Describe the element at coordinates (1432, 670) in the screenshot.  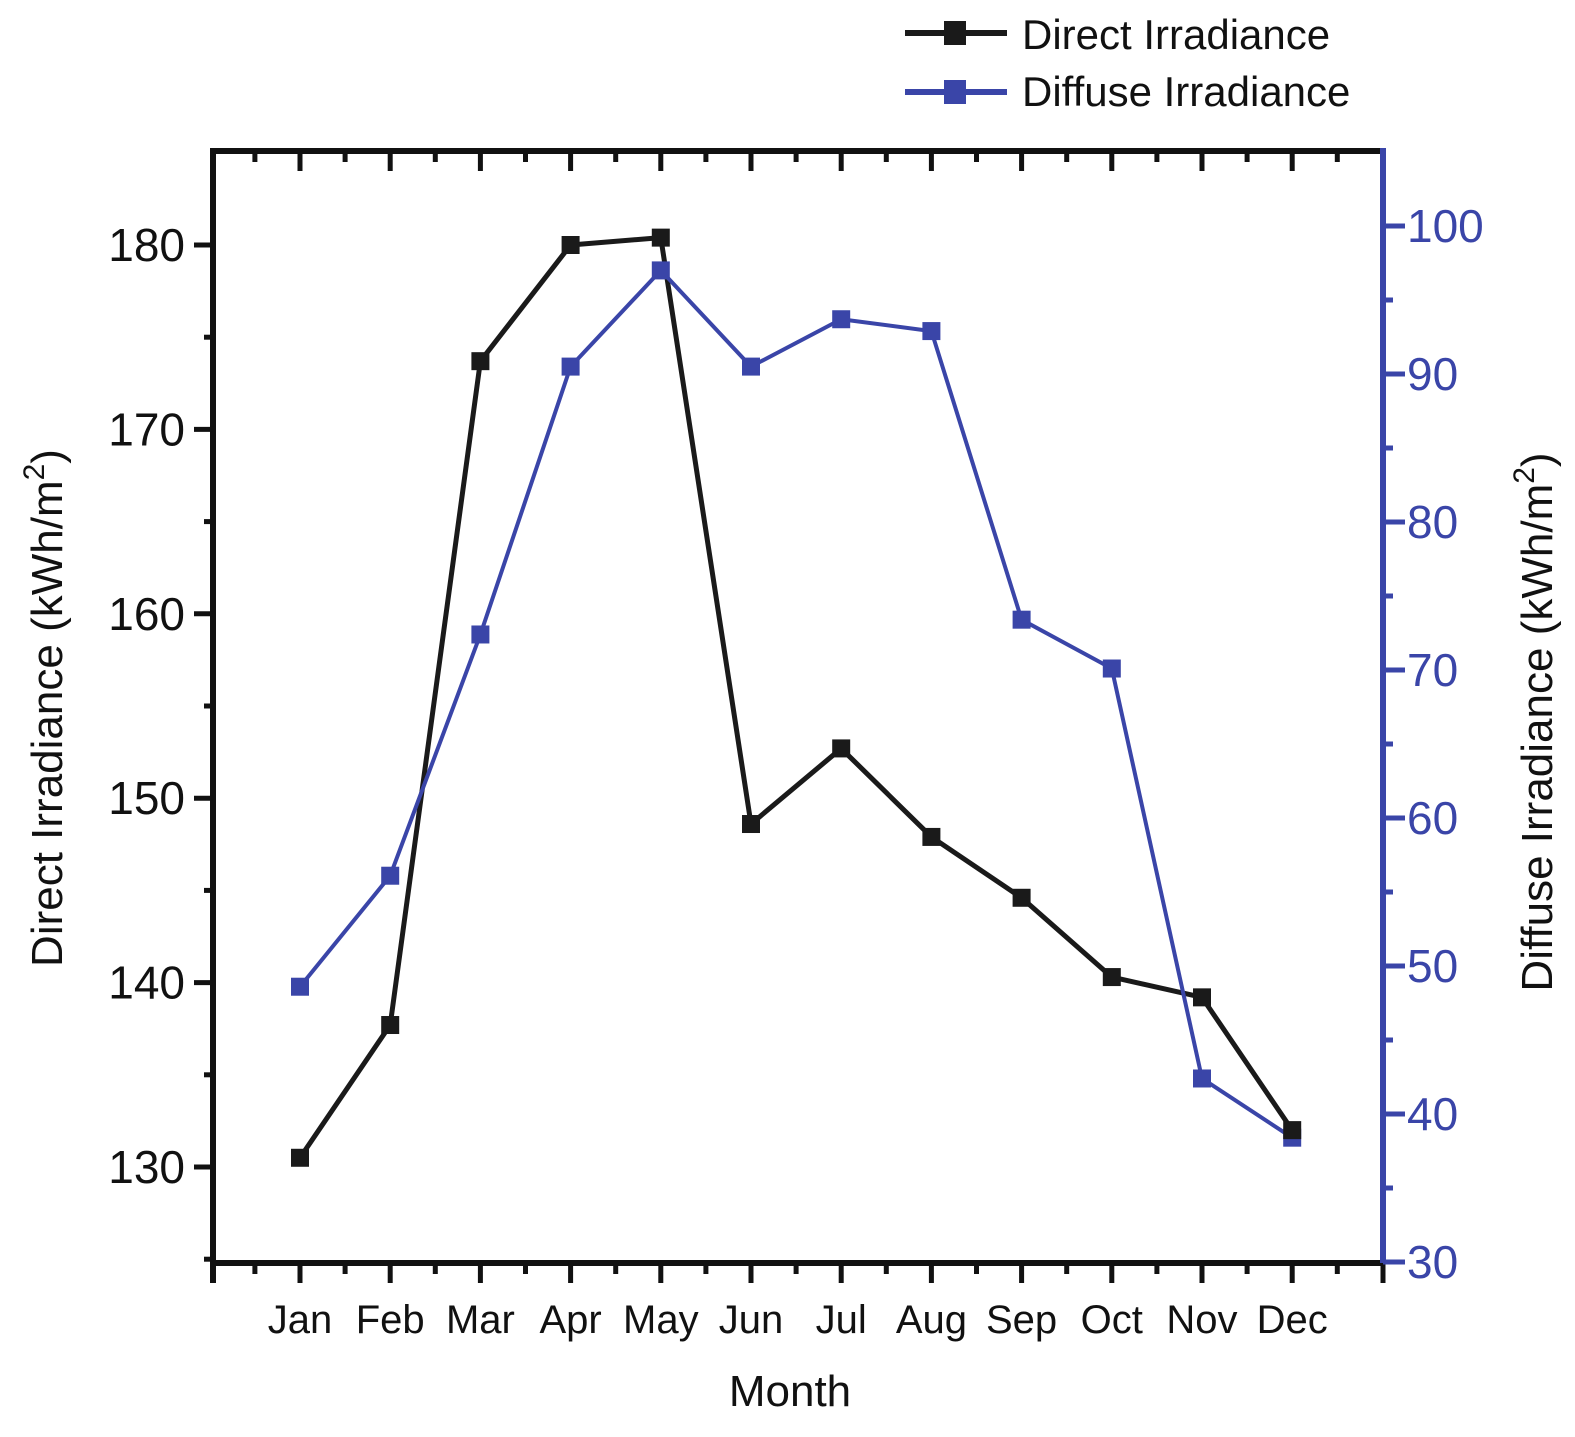
I see `right-tick-label: 70` at that location.